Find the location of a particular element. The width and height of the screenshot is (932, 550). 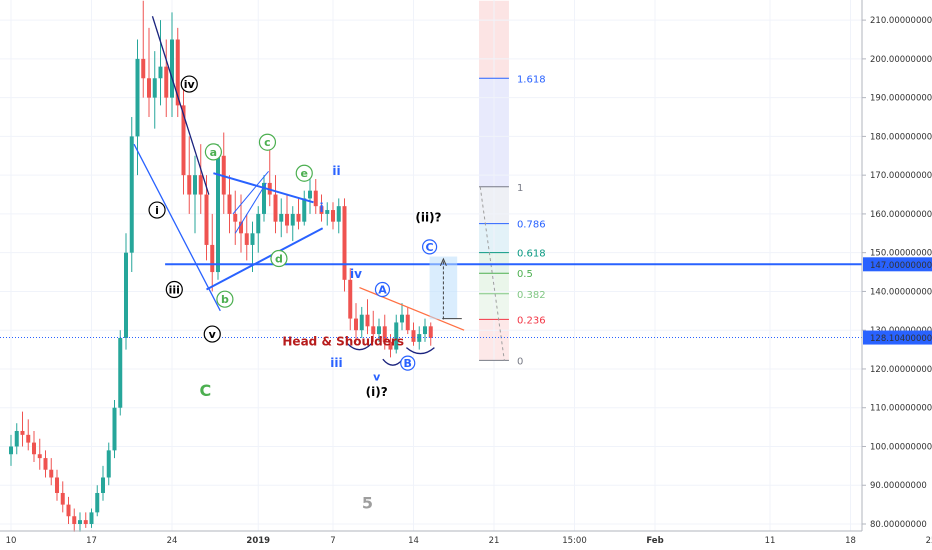

channel-line-left is located at coordinates (177, 227).